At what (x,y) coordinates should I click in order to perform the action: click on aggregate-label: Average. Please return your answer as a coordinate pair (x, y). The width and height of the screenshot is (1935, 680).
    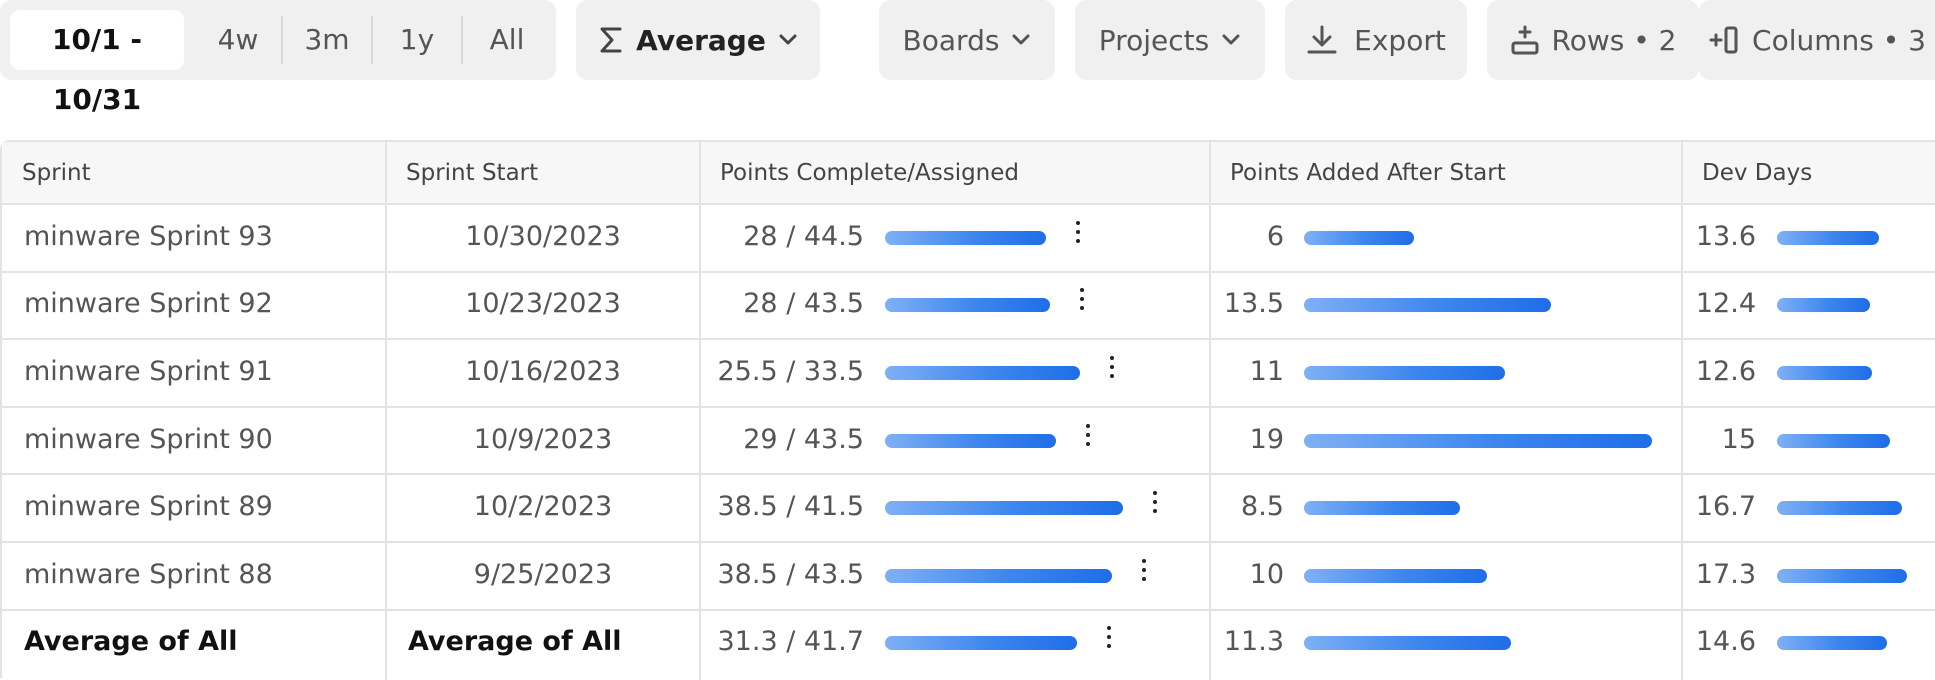
    Looking at the image, I should click on (701, 40).